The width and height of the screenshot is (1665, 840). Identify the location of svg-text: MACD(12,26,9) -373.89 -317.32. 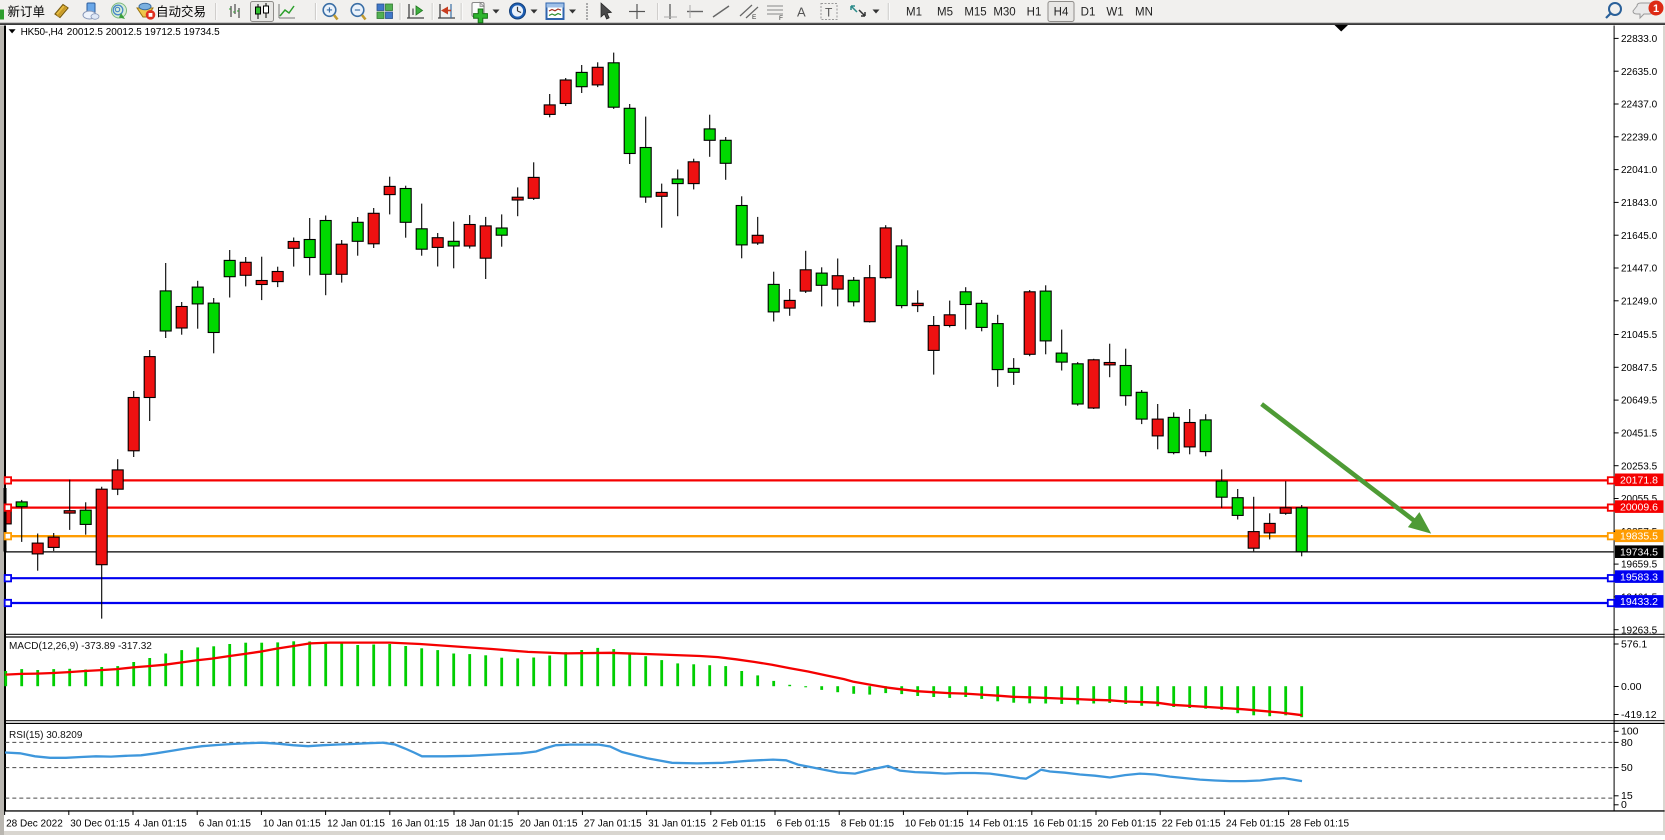
(80, 646).